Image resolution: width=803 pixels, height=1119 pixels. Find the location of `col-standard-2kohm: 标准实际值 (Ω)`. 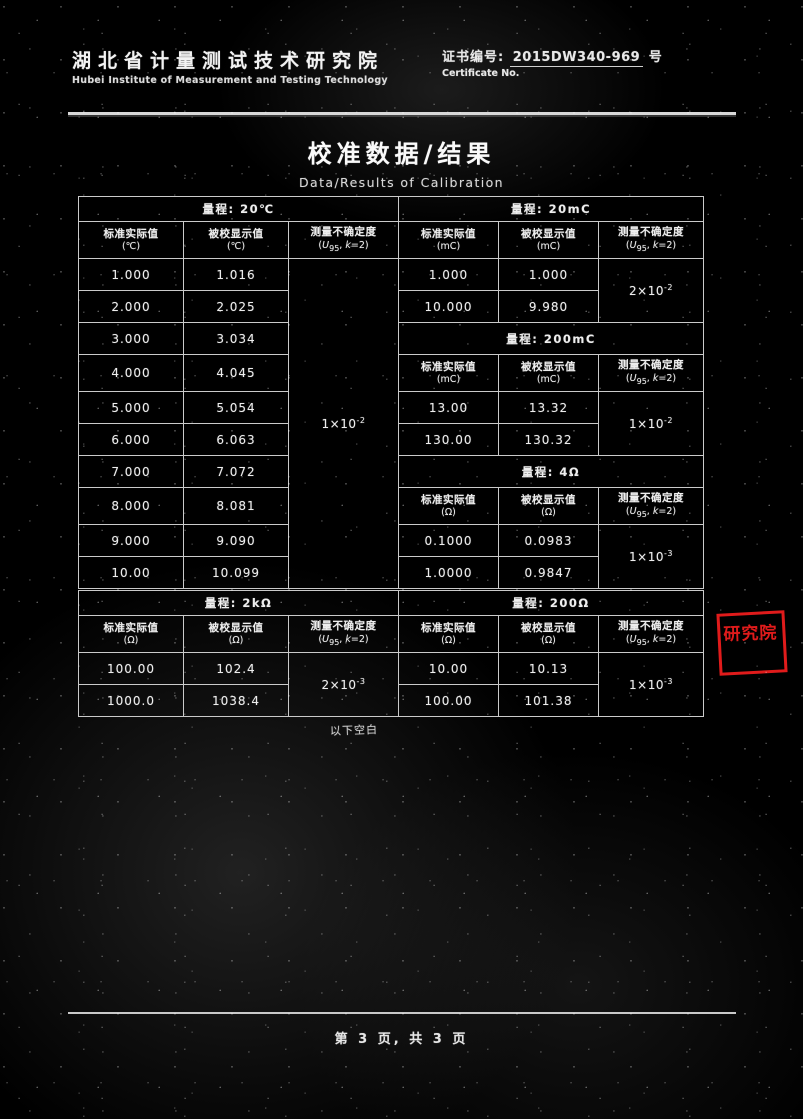

col-standard-2kohm: 标准实际值 (Ω) is located at coordinates (131, 634).